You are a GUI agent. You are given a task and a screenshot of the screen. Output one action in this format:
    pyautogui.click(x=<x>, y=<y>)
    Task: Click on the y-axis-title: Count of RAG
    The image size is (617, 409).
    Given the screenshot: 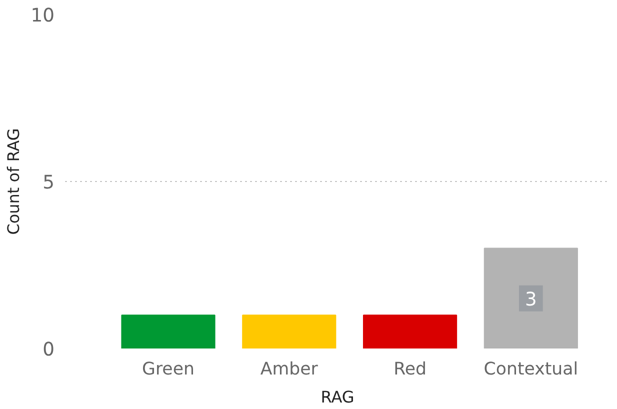 What is the action you would take?
    pyautogui.click(x=13, y=181)
    